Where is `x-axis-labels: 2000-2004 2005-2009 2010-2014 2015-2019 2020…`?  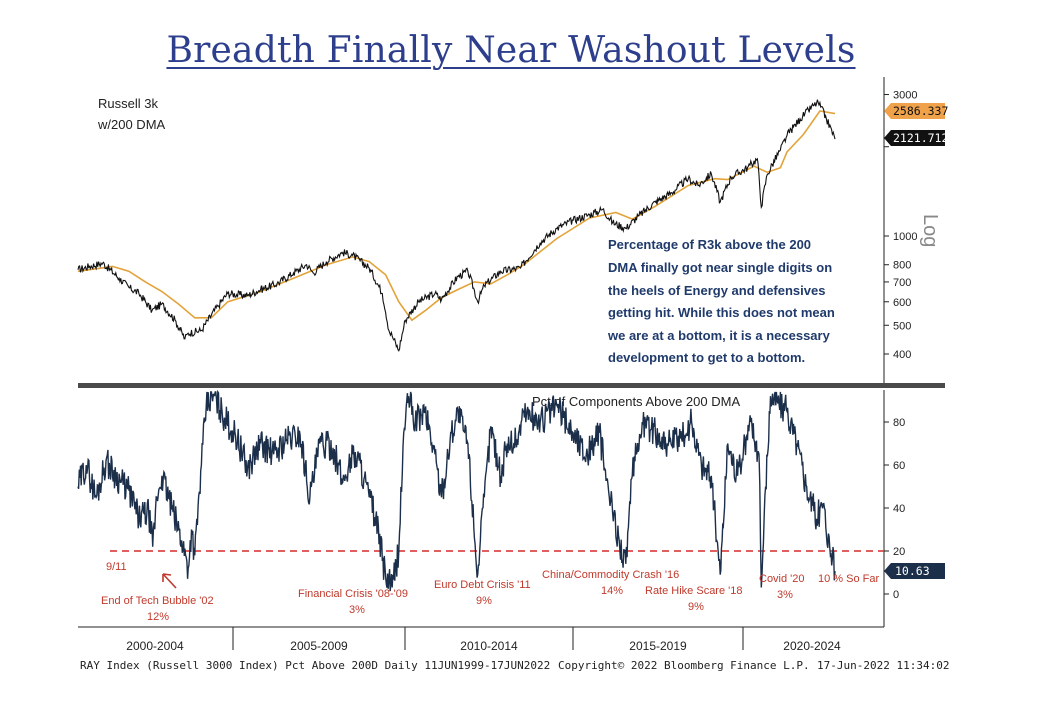
x-axis-labels: 2000-2004 2005-2009 2010-2014 2015-2019 2020… is located at coordinates (483, 646).